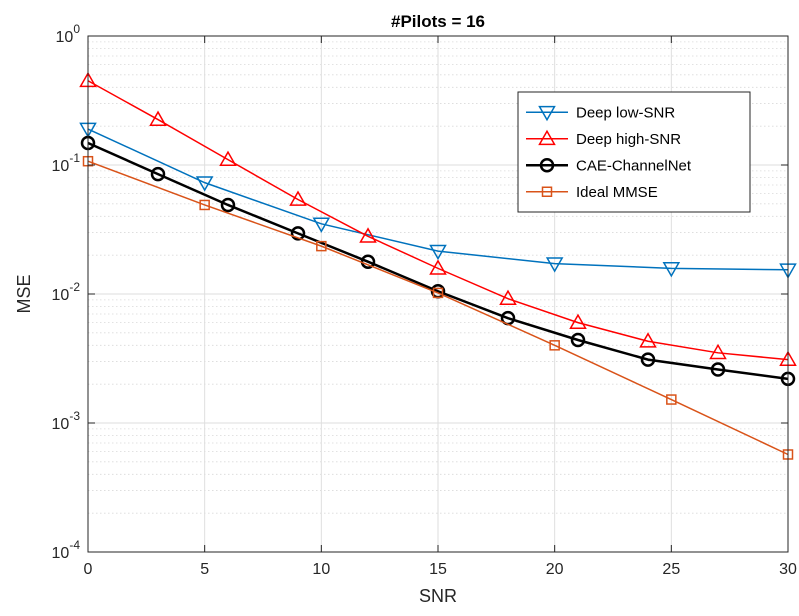 The width and height of the screenshot is (799, 616). What do you see at coordinates (634, 165) in the screenshot?
I see `legend-label: CAE-ChannelNet` at bounding box center [634, 165].